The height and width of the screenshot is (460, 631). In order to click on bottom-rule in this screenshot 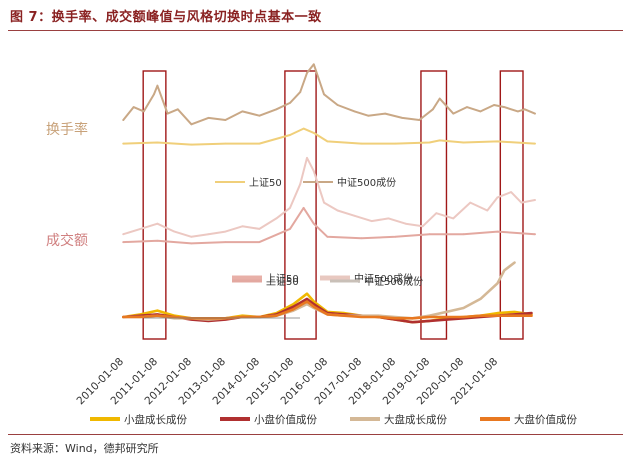, I will do `click(315, 434)`.